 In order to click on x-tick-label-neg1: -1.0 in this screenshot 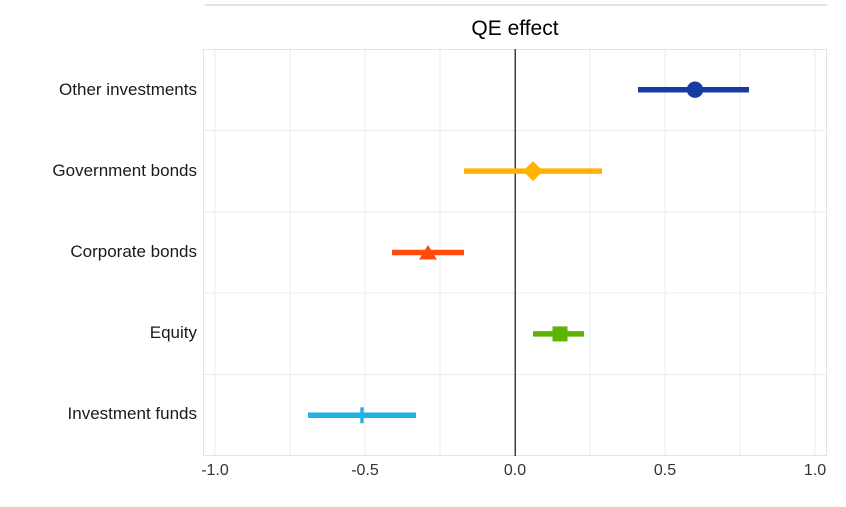, I will do `click(215, 470)`.